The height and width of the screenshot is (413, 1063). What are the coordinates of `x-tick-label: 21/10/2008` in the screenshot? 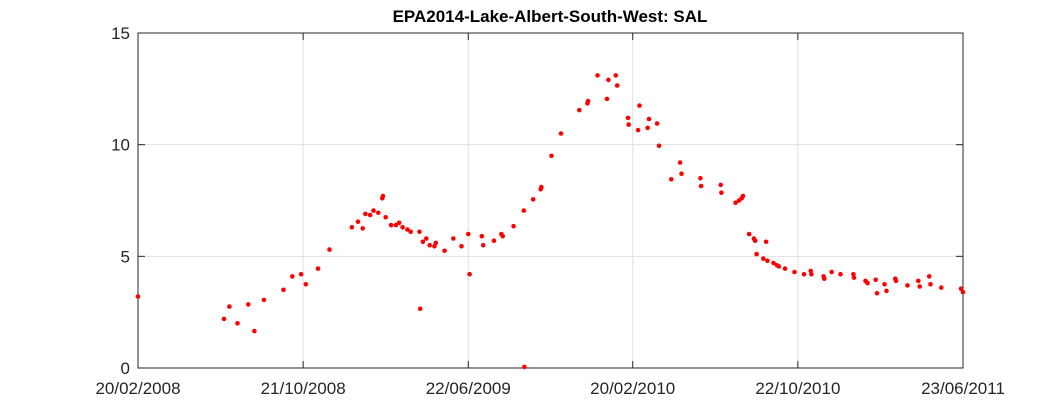 It's located at (303, 388).